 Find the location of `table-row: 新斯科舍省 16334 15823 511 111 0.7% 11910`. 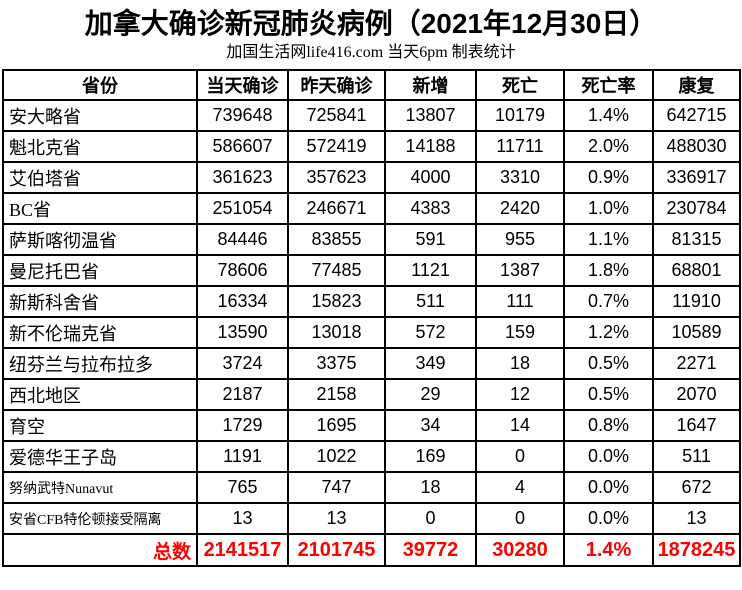

table-row: 新斯科舍省 16334 15823 511 111 0.7% 11910 is located at coordinates (371, 301).